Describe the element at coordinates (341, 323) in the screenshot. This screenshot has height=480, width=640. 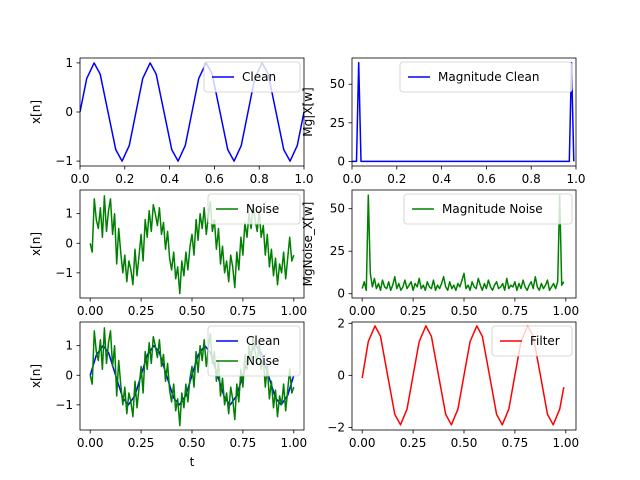
I see `y-tick-label: 2` at that location.